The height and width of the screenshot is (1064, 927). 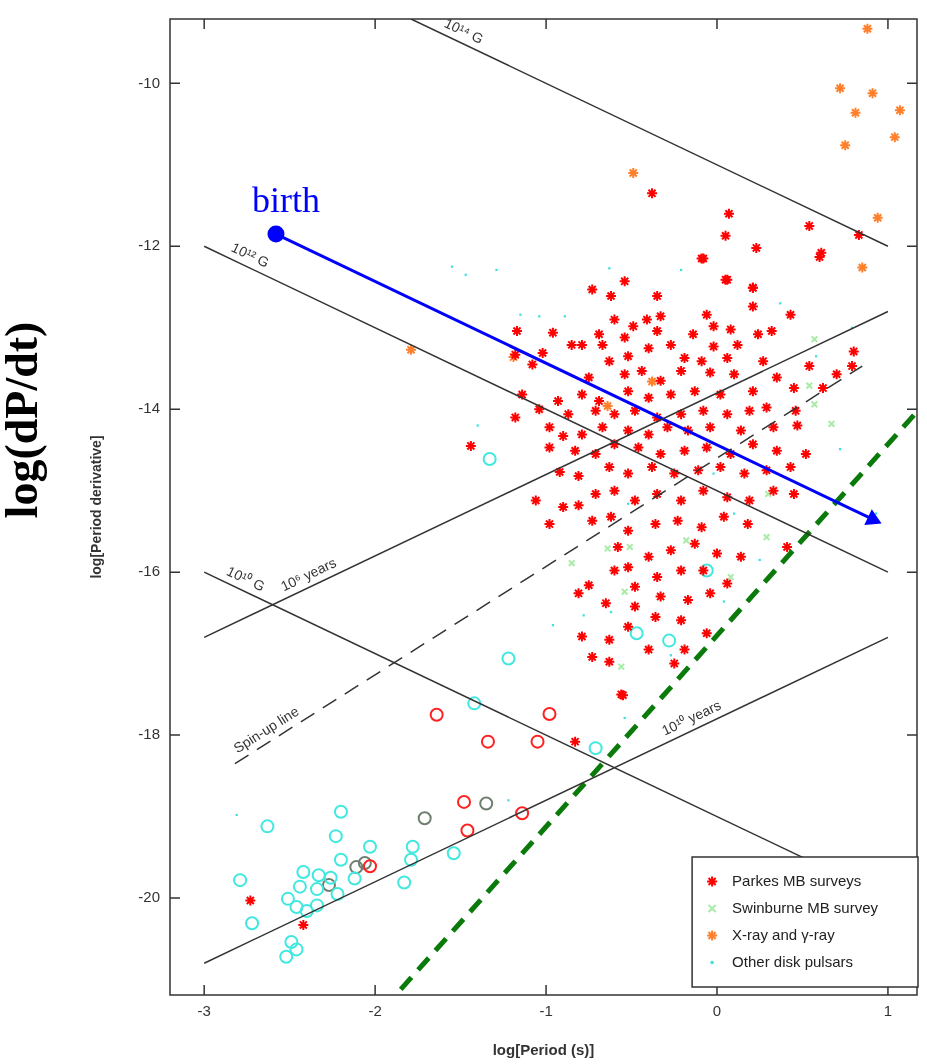 What do you see at coordinates (375, 1011) in the screenshot?
I see `x-tick-label: -2` at bounding box center [375, 1011].